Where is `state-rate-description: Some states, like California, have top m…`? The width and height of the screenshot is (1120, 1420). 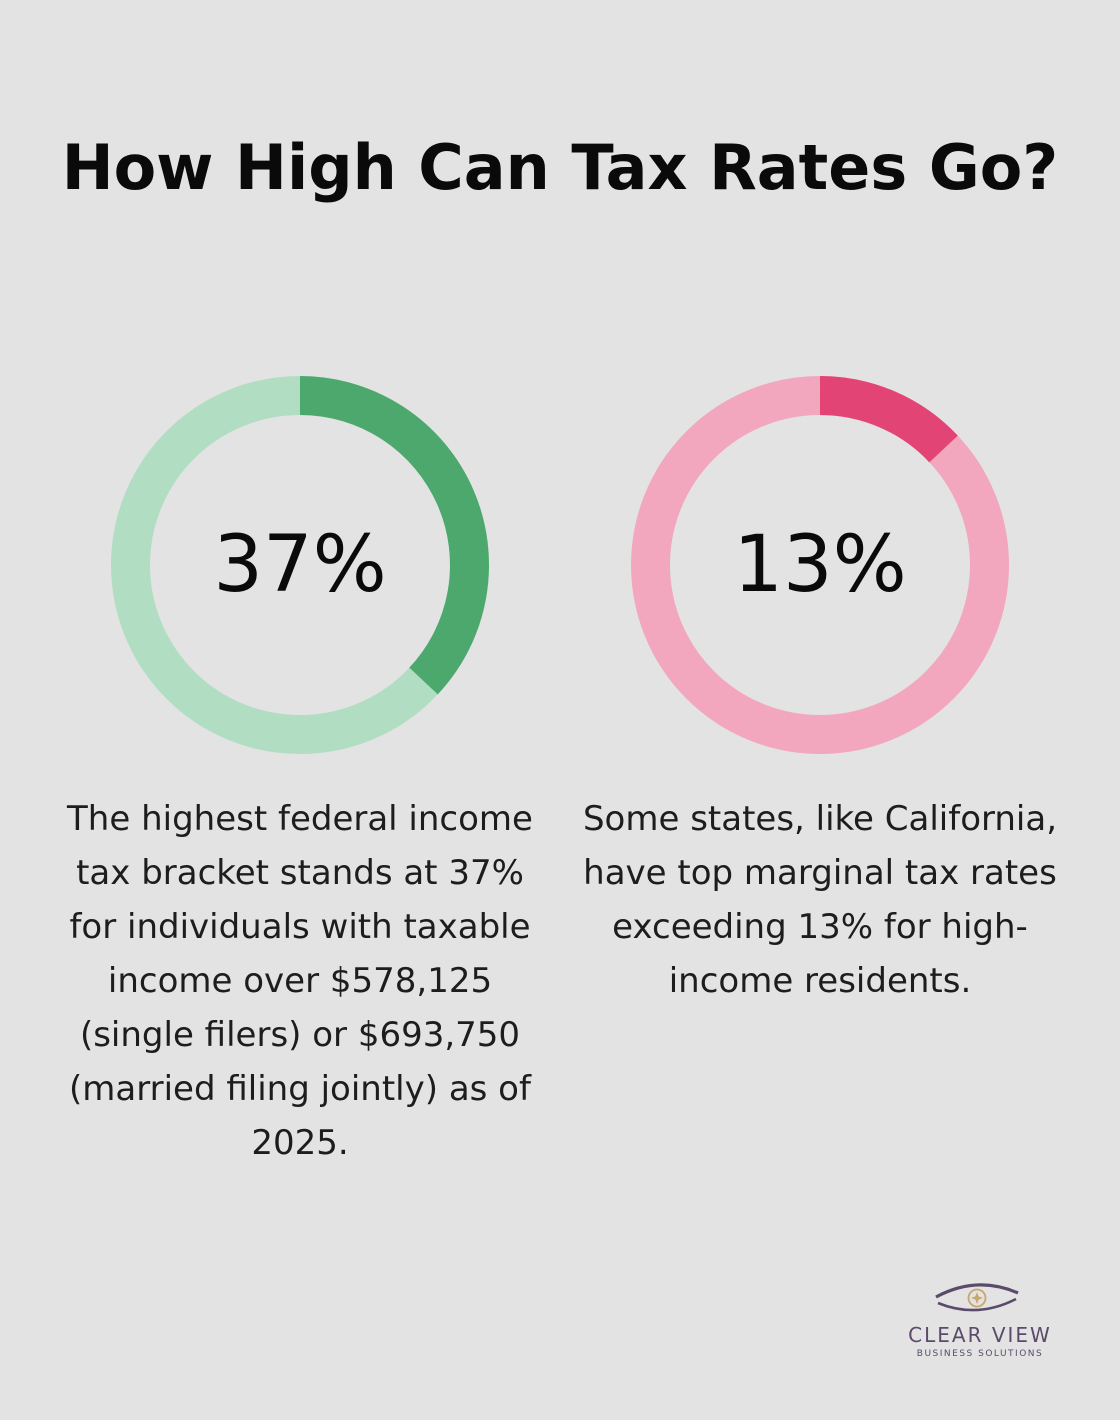 state-rate-description: Some states, like California, have top m… is located at coordinates (820, 900).